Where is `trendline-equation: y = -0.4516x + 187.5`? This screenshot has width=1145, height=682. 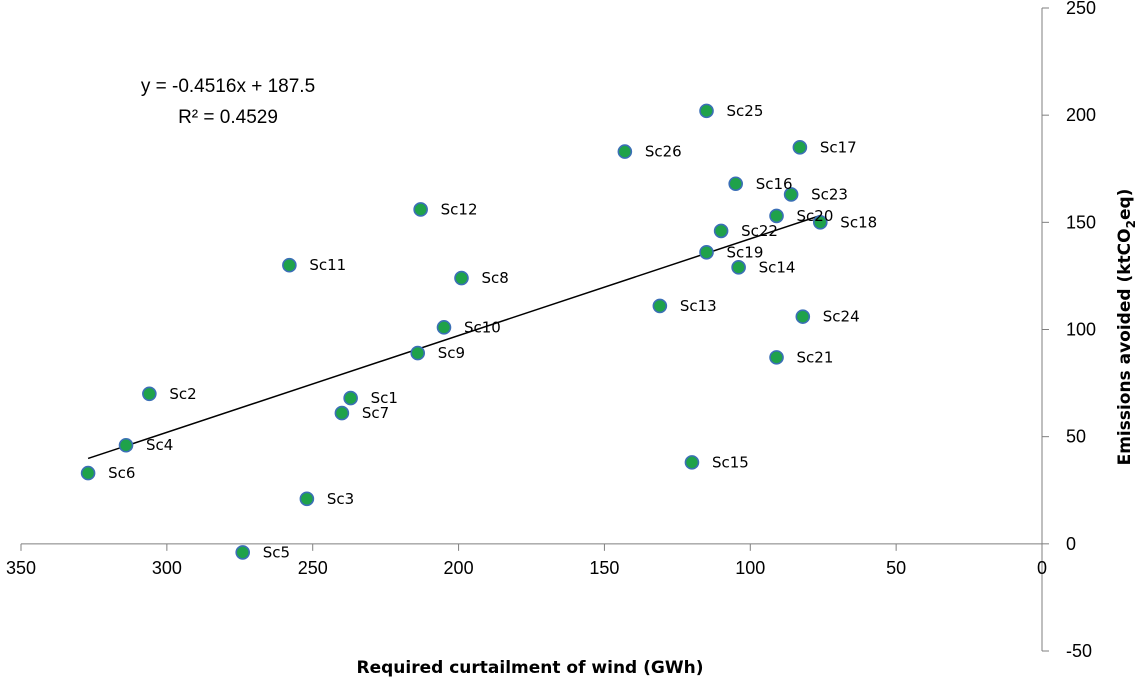
trendline-equation: y = -0.4516x + 187.5 is located at coordinates (228, 86).